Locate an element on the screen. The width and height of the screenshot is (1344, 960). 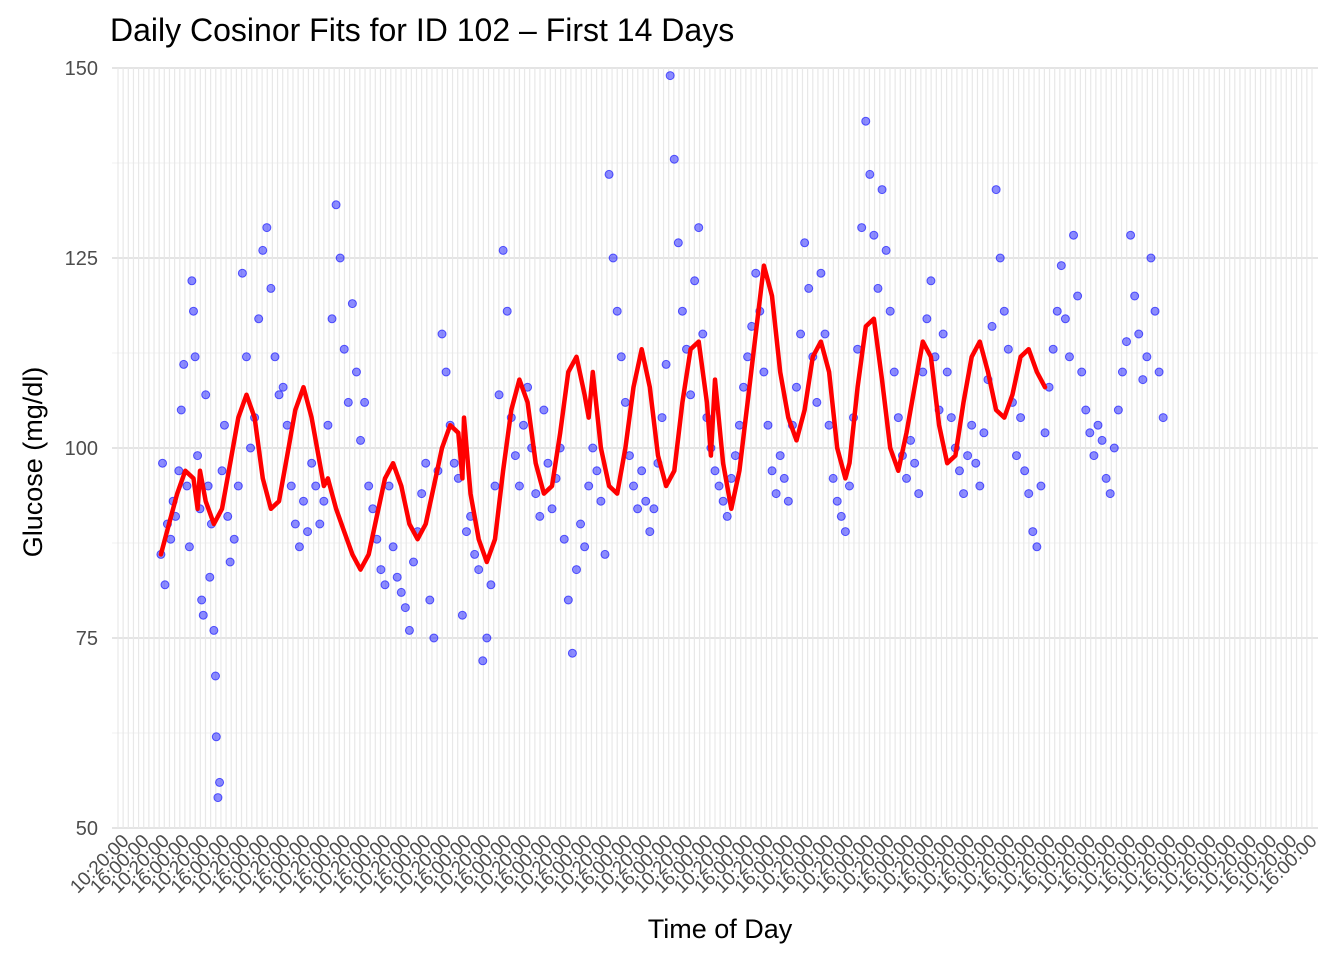
y-axis-ticks: 50 75 100 125 150 is located at coordinates (81, 449).